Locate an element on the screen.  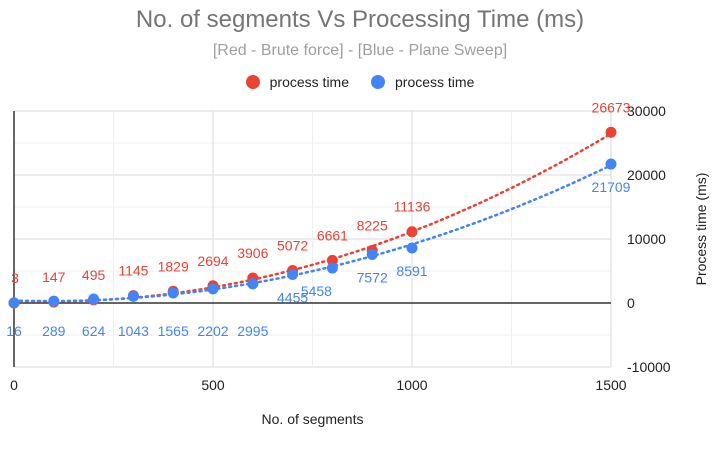
data-label: 624 is located at coordinates (94, 331).